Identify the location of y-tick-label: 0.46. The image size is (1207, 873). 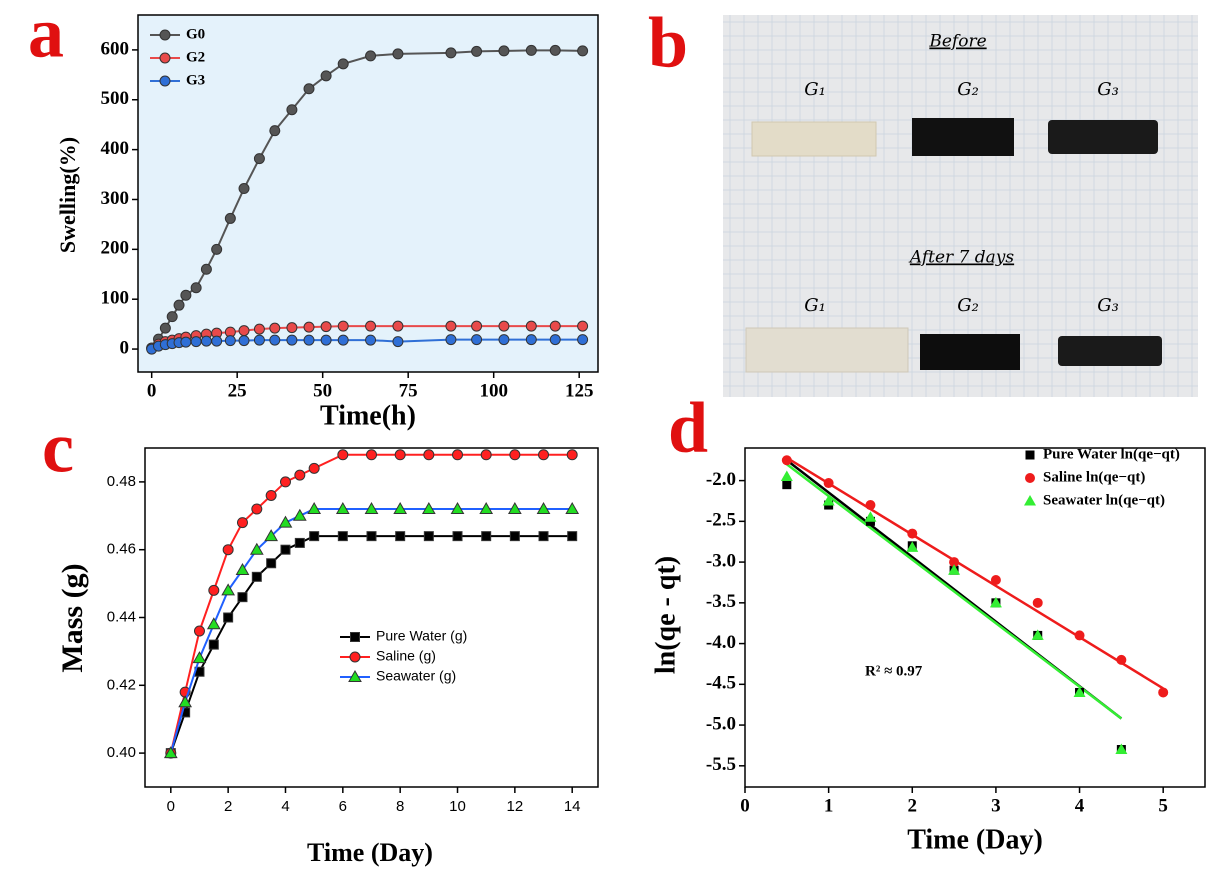
(121, 549).